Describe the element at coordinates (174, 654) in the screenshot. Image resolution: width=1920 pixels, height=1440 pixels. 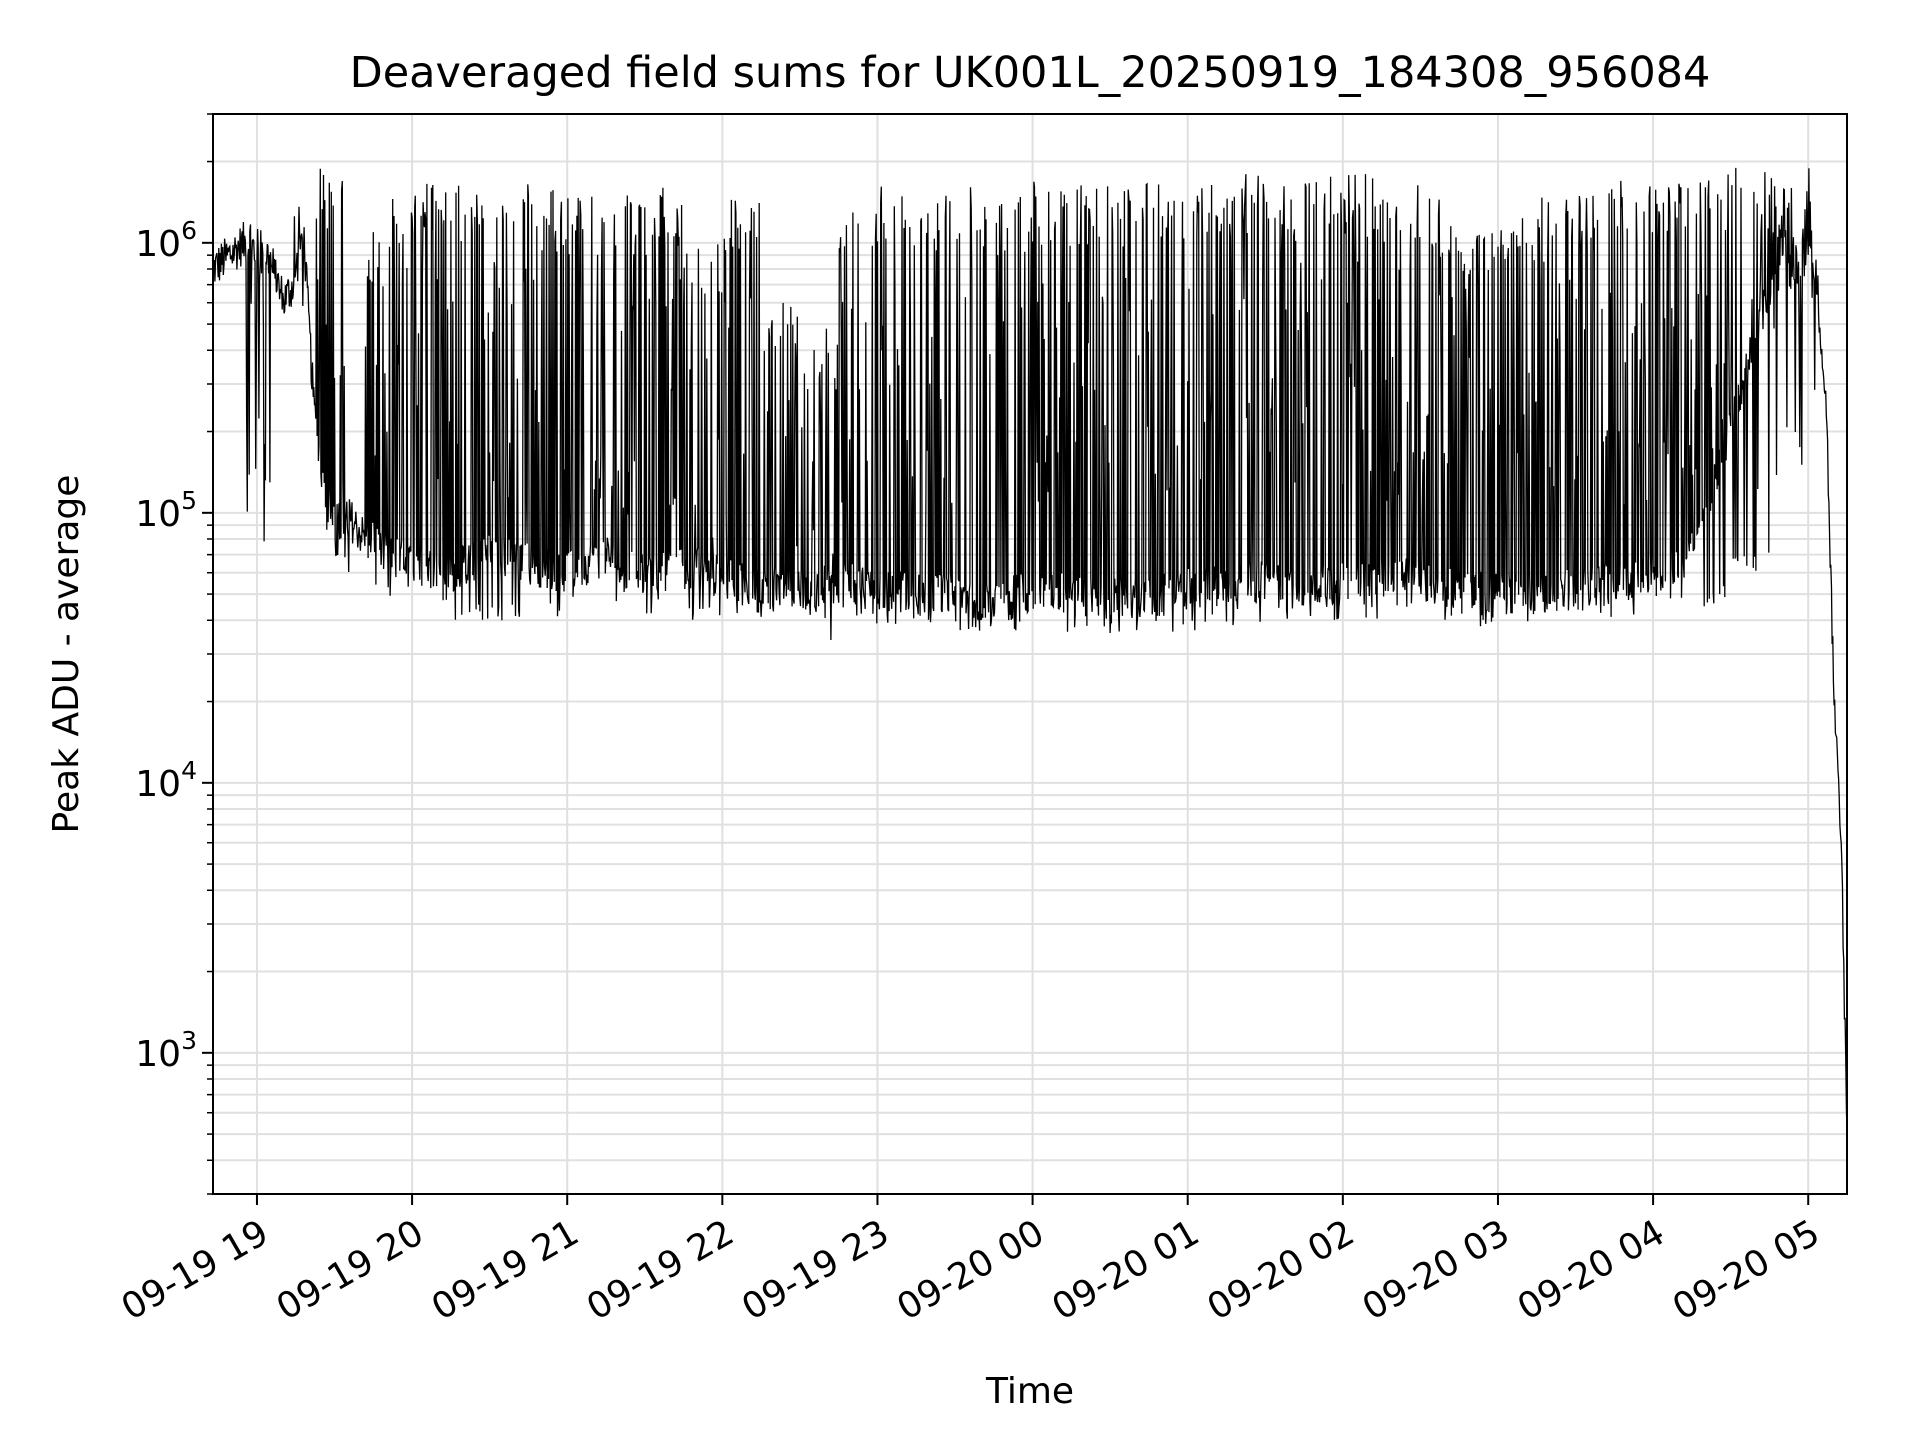
I see `y-axis-ticks: 10³ 10⁴ 10⁵ 10⁶` at that location.